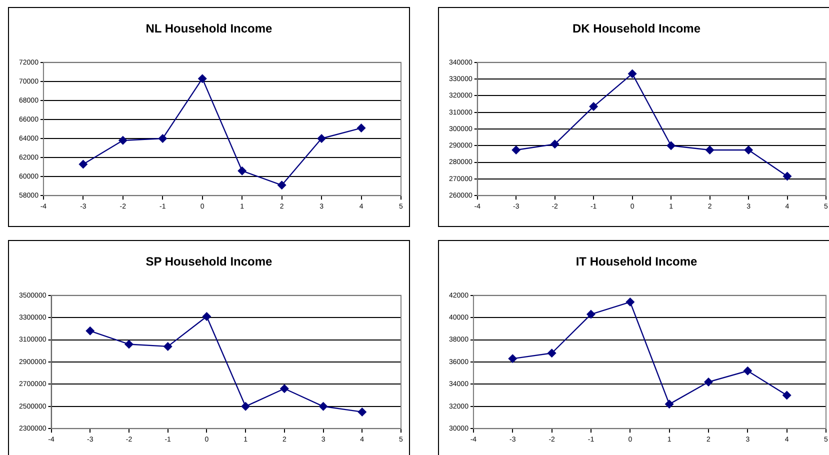  I want to click on chart-title: NL Household Income, so click(209, 29).